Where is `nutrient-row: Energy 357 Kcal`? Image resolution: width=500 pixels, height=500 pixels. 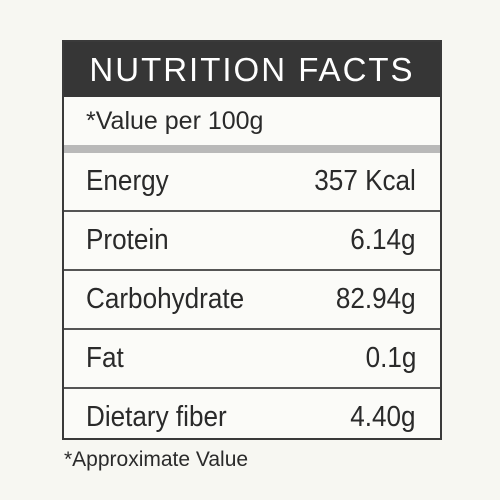
nutrient-row: Energy 357 Kcal is located at coordinates (252, 181).